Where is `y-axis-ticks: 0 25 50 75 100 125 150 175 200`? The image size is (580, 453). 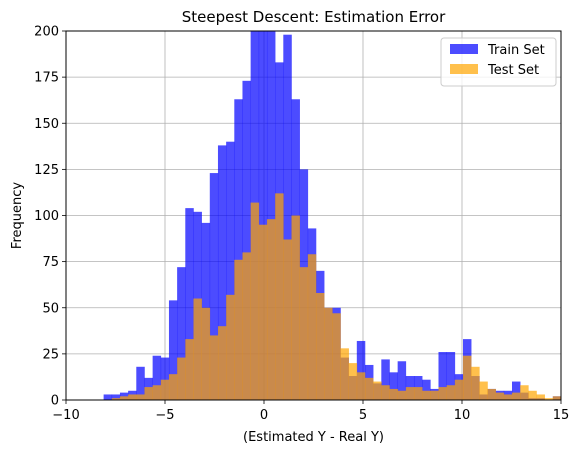
y-axis-ticks: 0 25 50 75 100 125 150 175 200 is located at coordinates (50, 217).